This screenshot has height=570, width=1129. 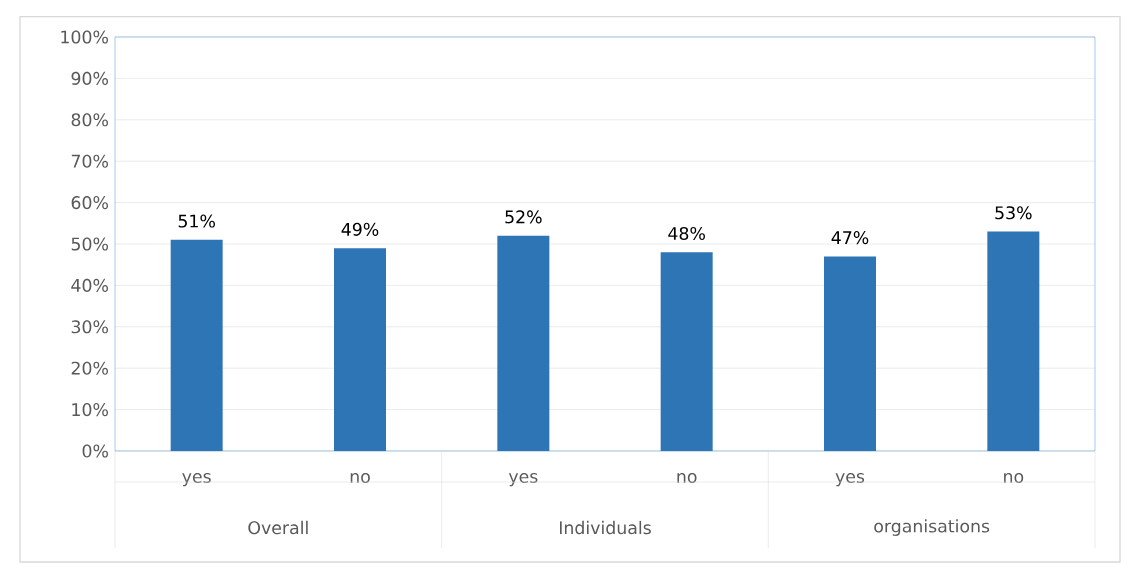 What do you see at coordinates (605, 527) in the screenshot?
I see `text: Individuals` at bounding box center [605, 527].